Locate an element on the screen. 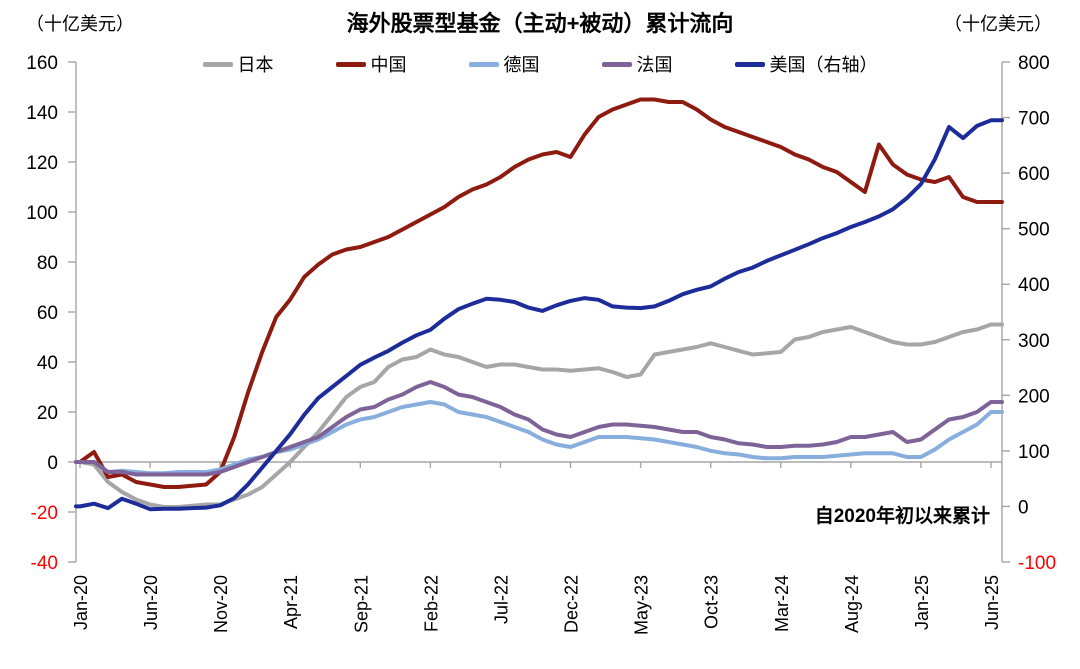  y-right-tick-label: -100 is located at coordinates (1037, 563).